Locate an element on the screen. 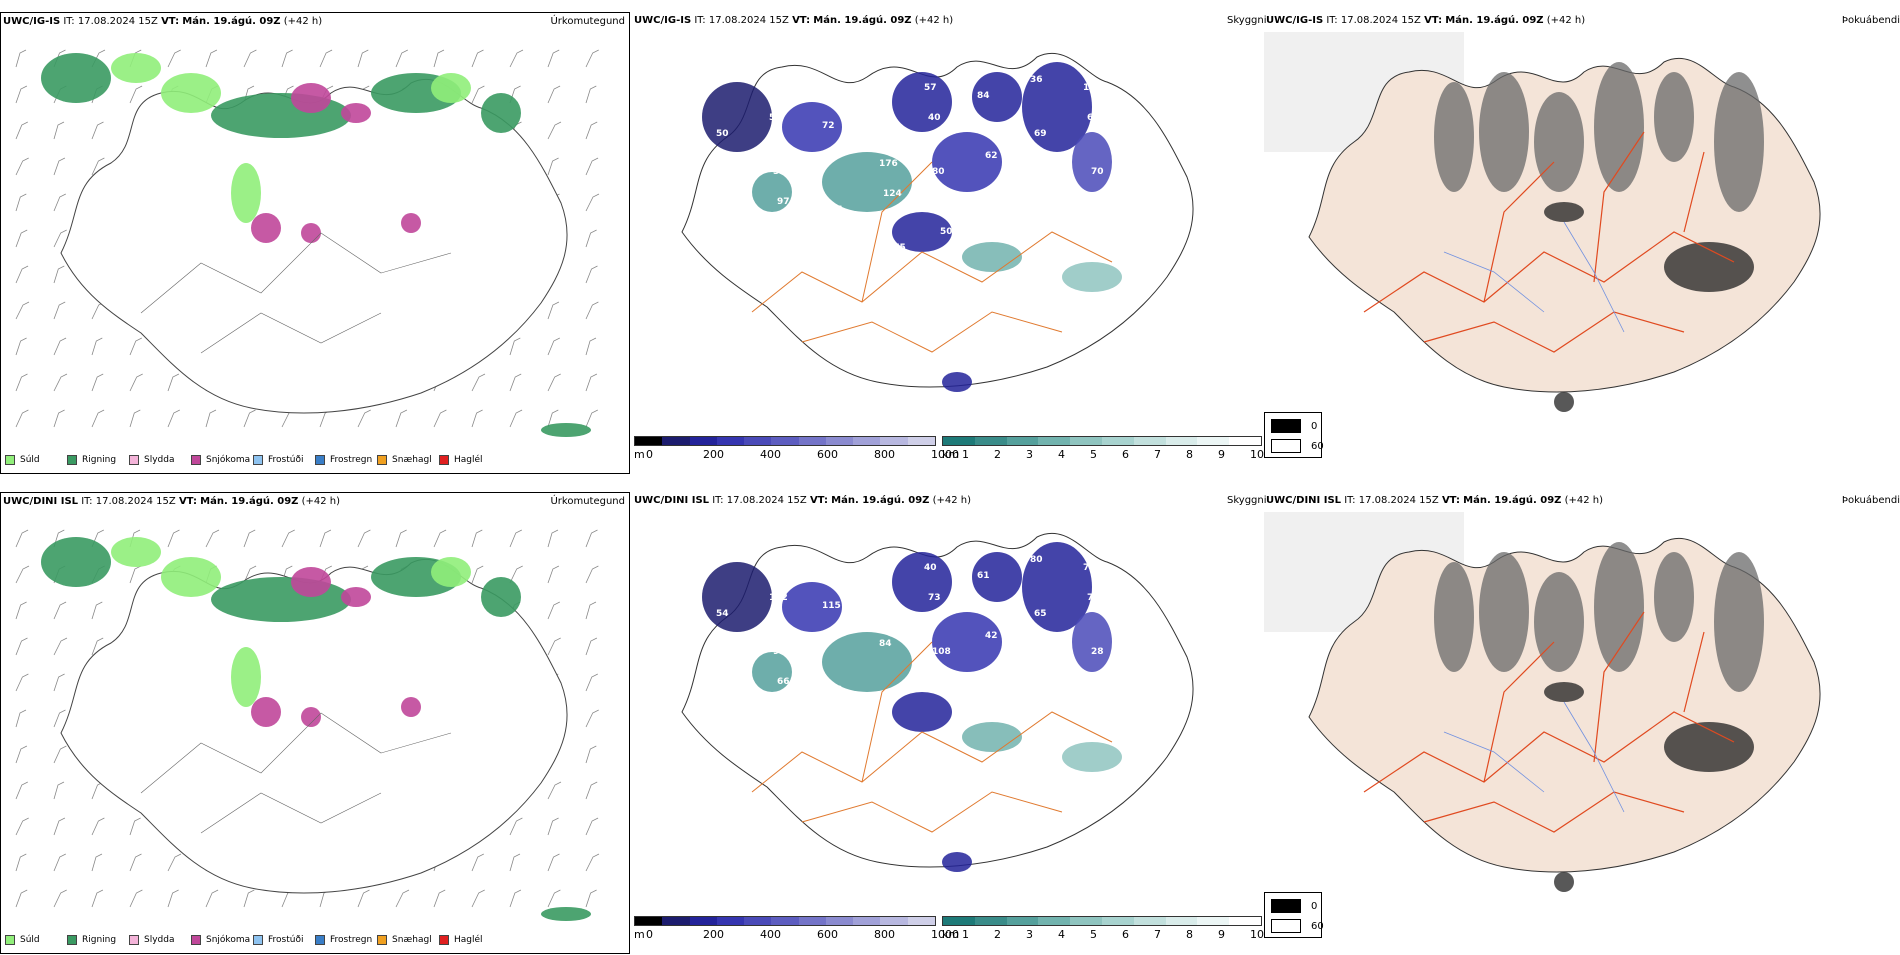 Image resolution: width=1900 pixels, height=955 pixels. cloud-base-value: 60 is located at coordinates (1093, 118).